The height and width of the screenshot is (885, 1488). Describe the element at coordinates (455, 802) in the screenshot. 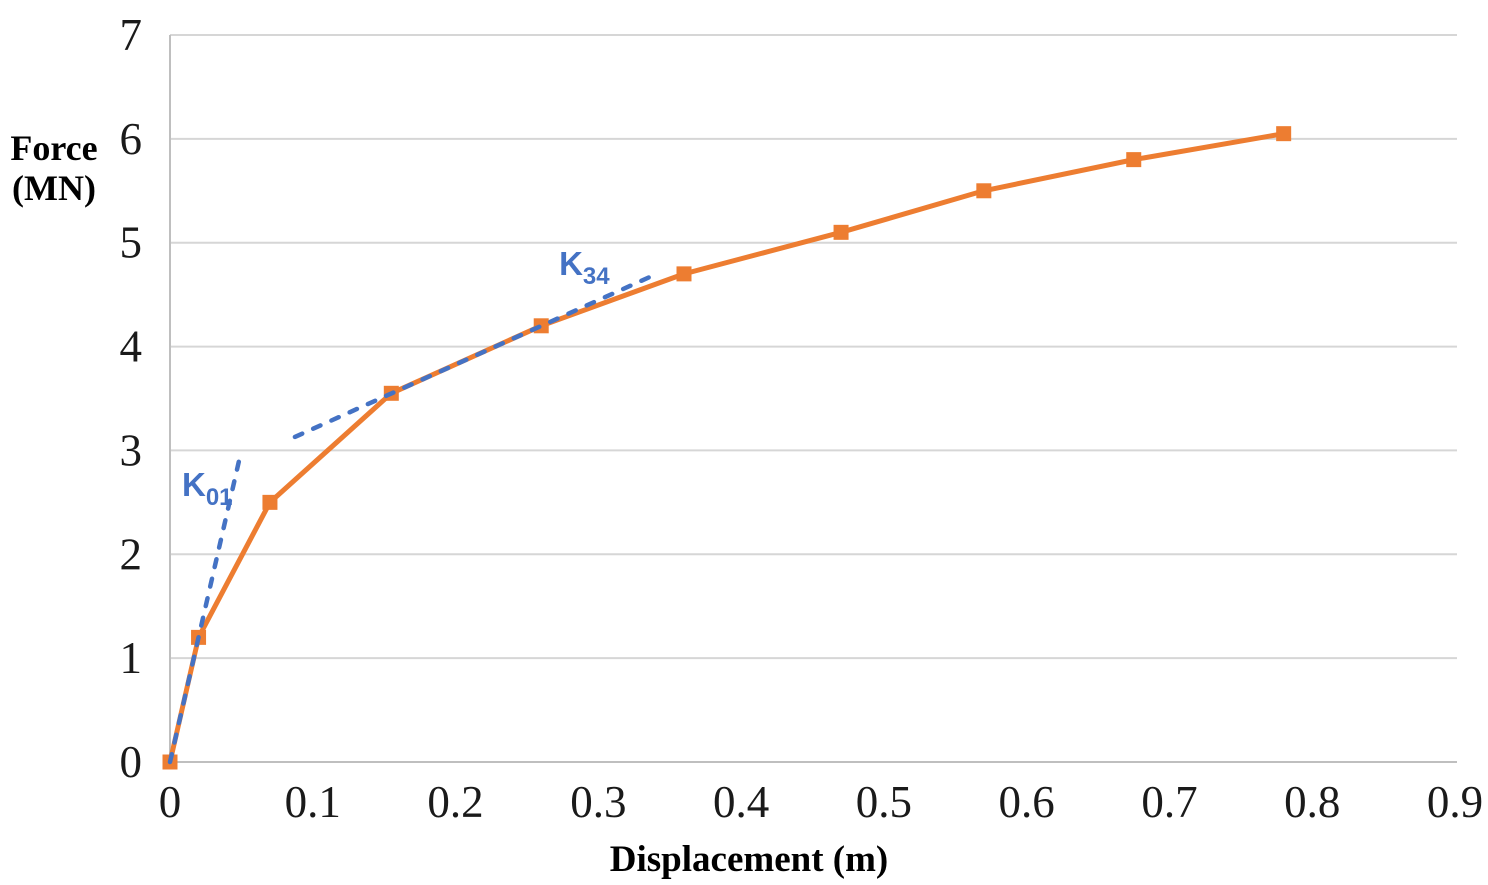

I see `x-tick-label: 0.2` at that location.